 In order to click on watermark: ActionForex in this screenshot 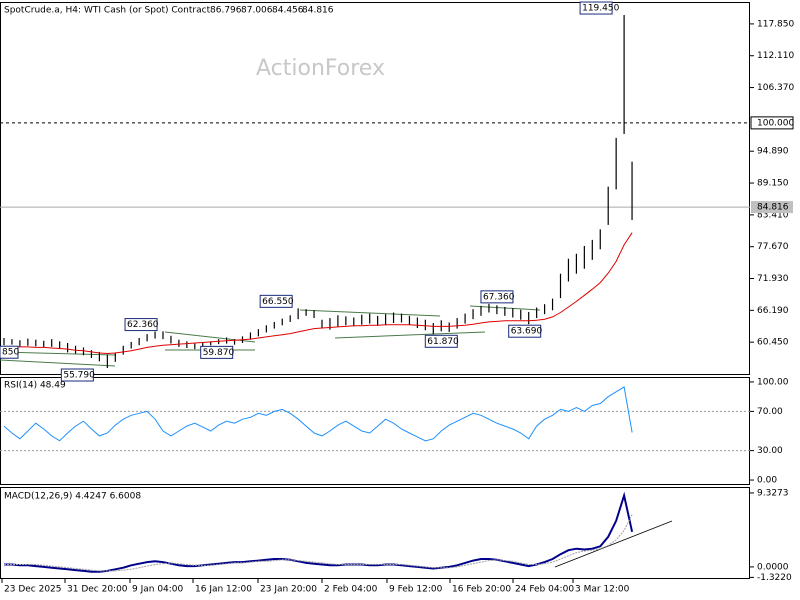, I will do `click(320, 68)`.